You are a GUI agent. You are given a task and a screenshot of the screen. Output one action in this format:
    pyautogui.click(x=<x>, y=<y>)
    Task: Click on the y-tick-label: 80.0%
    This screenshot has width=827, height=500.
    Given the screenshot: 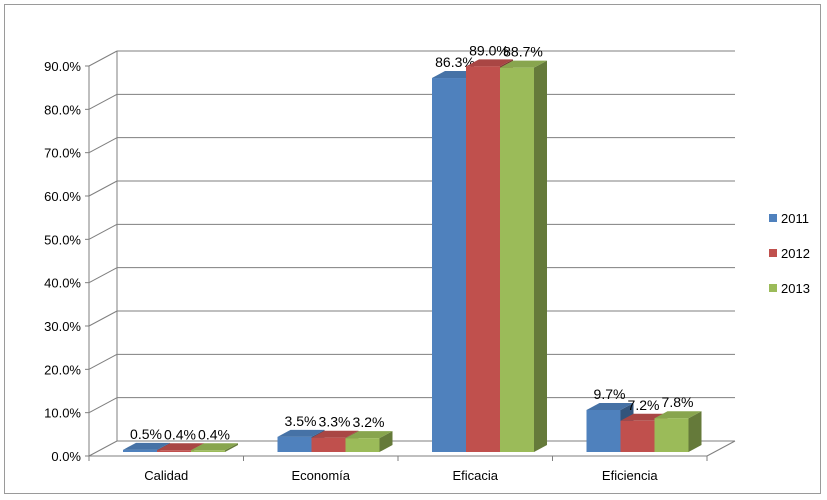 What is the action you would take?
    pyautogui.click(x=62, y=109)
    